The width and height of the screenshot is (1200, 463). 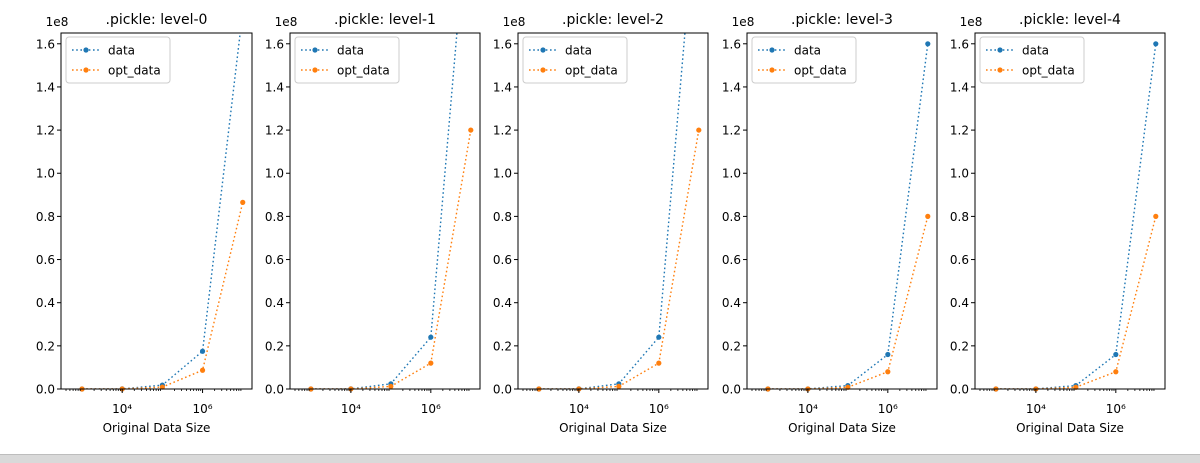 I want to click on window-bottom-bar, so click(x=600, y=458).